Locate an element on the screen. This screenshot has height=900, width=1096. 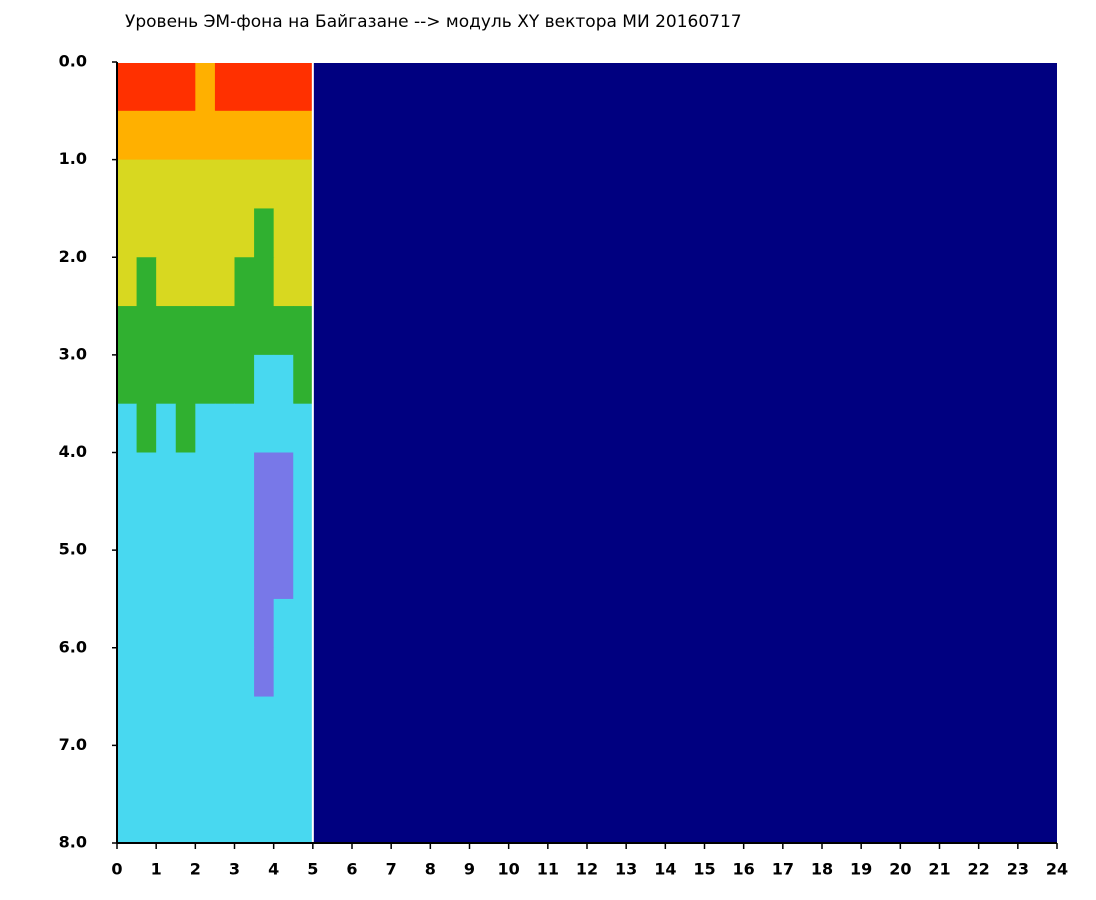
x-tick-label: 16 is located at coordinates (744, 869).